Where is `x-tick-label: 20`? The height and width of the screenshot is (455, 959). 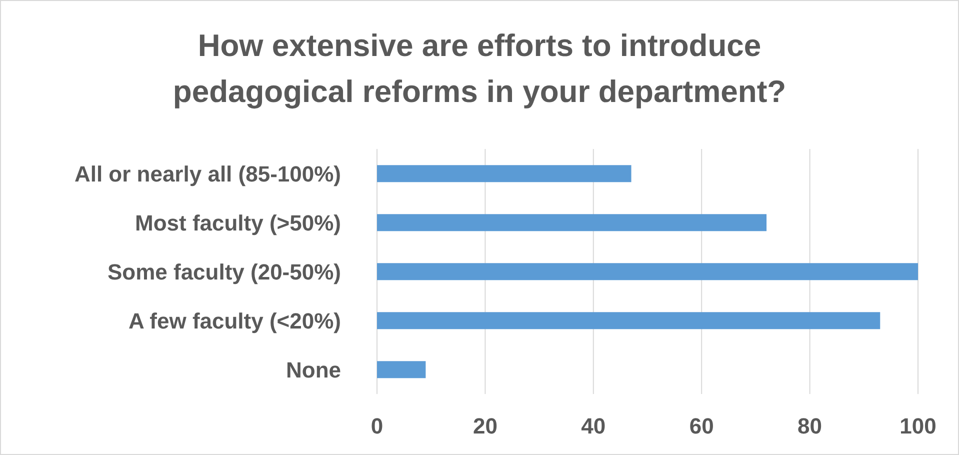
x-tick-label: 20 is located at coordinates (485, 426).